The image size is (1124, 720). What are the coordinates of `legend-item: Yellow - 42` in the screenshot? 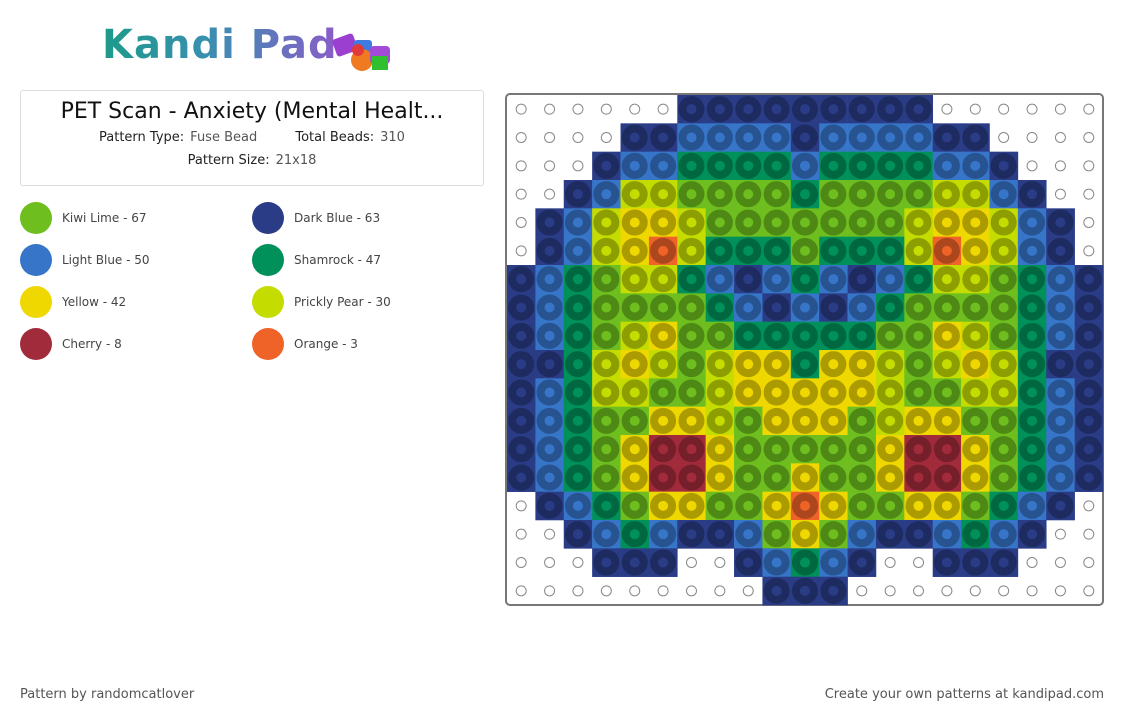 It's located at (73, 302).